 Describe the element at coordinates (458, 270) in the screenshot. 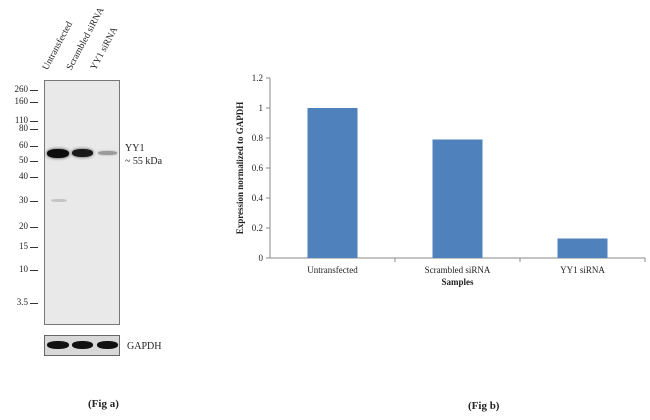

I see `x-tick-label: Scrambled siRNA` at that location.